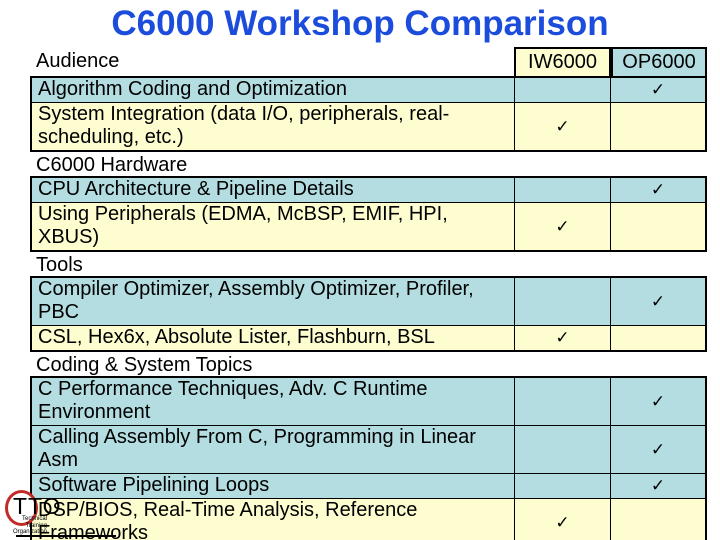 The image size is (720, 540). Describe the element at coordinates (368, 190) in the screenshot. I see `table-row: CPU Architecture & Pipeline Details ✓` at that location.